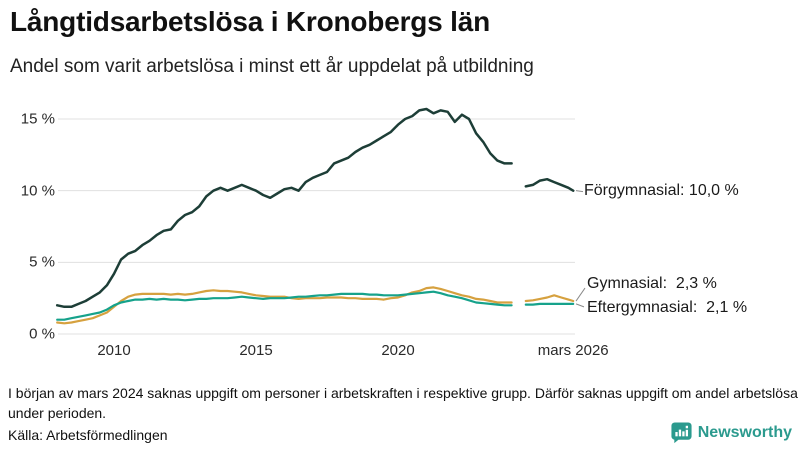 Image resolution: width=800 pixels, height=450 pixels. What do you see at coordinates (88, 435) in the screenshot?
I see `source-attribution: Källa: Arbetsförmedlingen` at bounding box center [88, 435].